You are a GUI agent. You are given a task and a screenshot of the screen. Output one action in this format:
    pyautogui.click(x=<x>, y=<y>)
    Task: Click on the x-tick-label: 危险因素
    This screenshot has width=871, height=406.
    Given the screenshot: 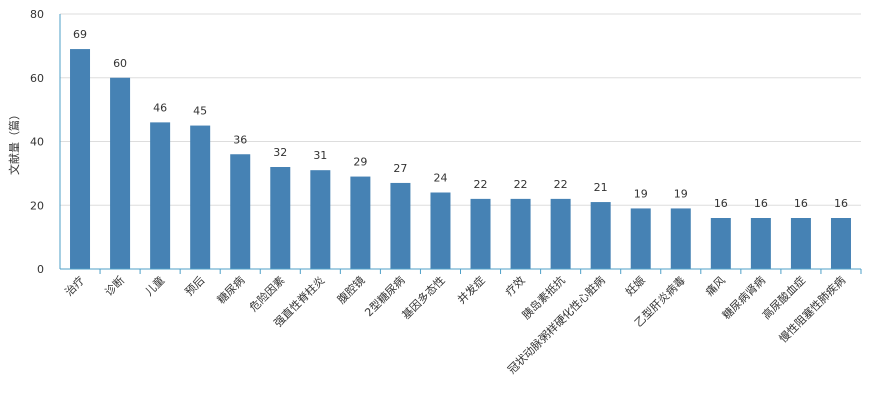 What is the action you would take?
    pyautogui.click(x=266, y=293)
    